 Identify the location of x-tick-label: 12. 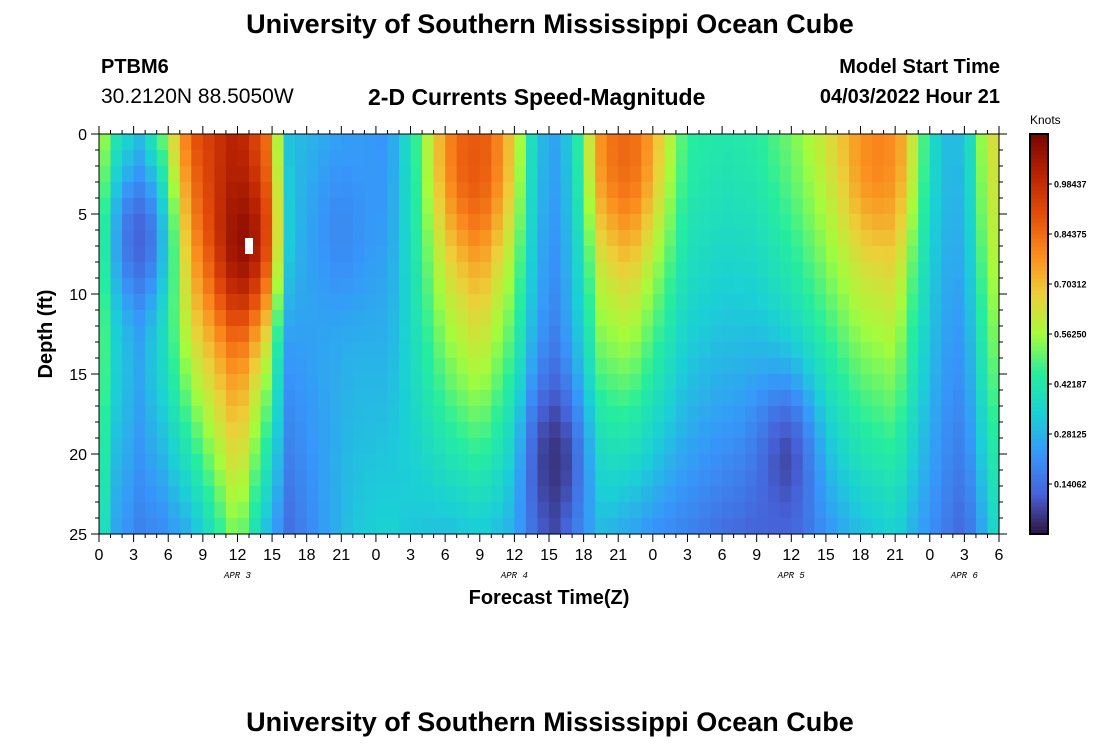
(238, 555).